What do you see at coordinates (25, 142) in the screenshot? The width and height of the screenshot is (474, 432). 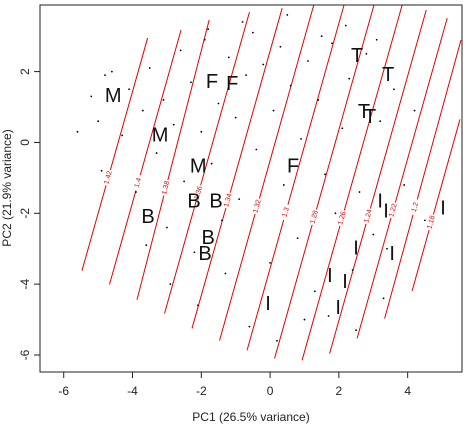 I see `y-tick-label: 0` at bounding box center [25, 142].